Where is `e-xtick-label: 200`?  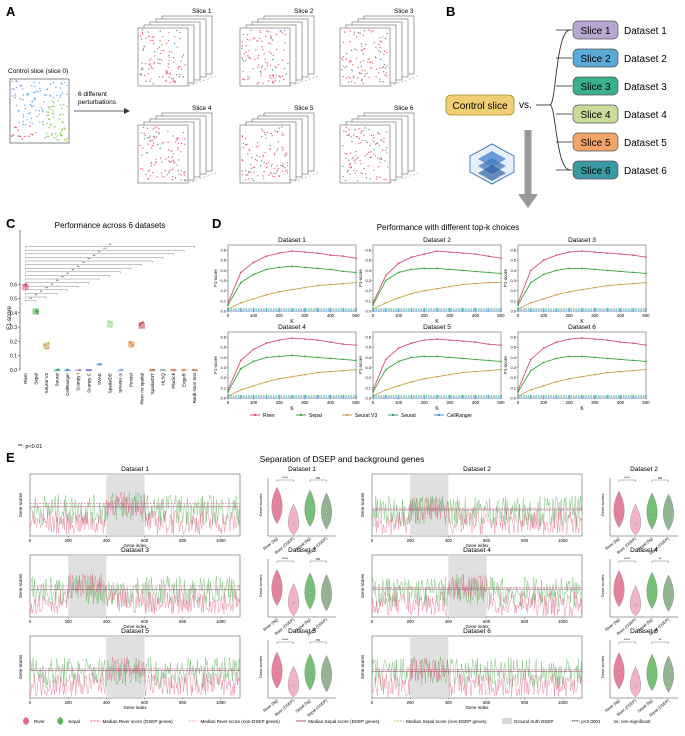
e-xtick-label: 200 is located at coordinates (69, 540).